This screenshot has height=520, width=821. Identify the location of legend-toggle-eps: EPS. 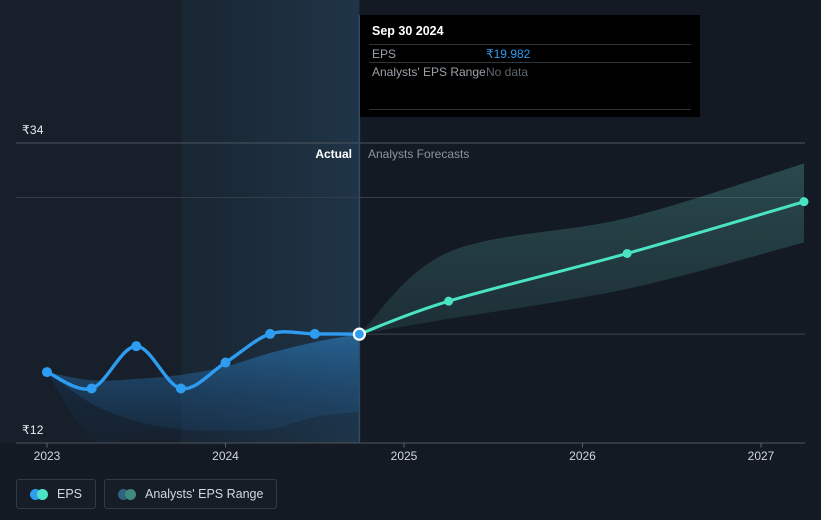
(56, 494).